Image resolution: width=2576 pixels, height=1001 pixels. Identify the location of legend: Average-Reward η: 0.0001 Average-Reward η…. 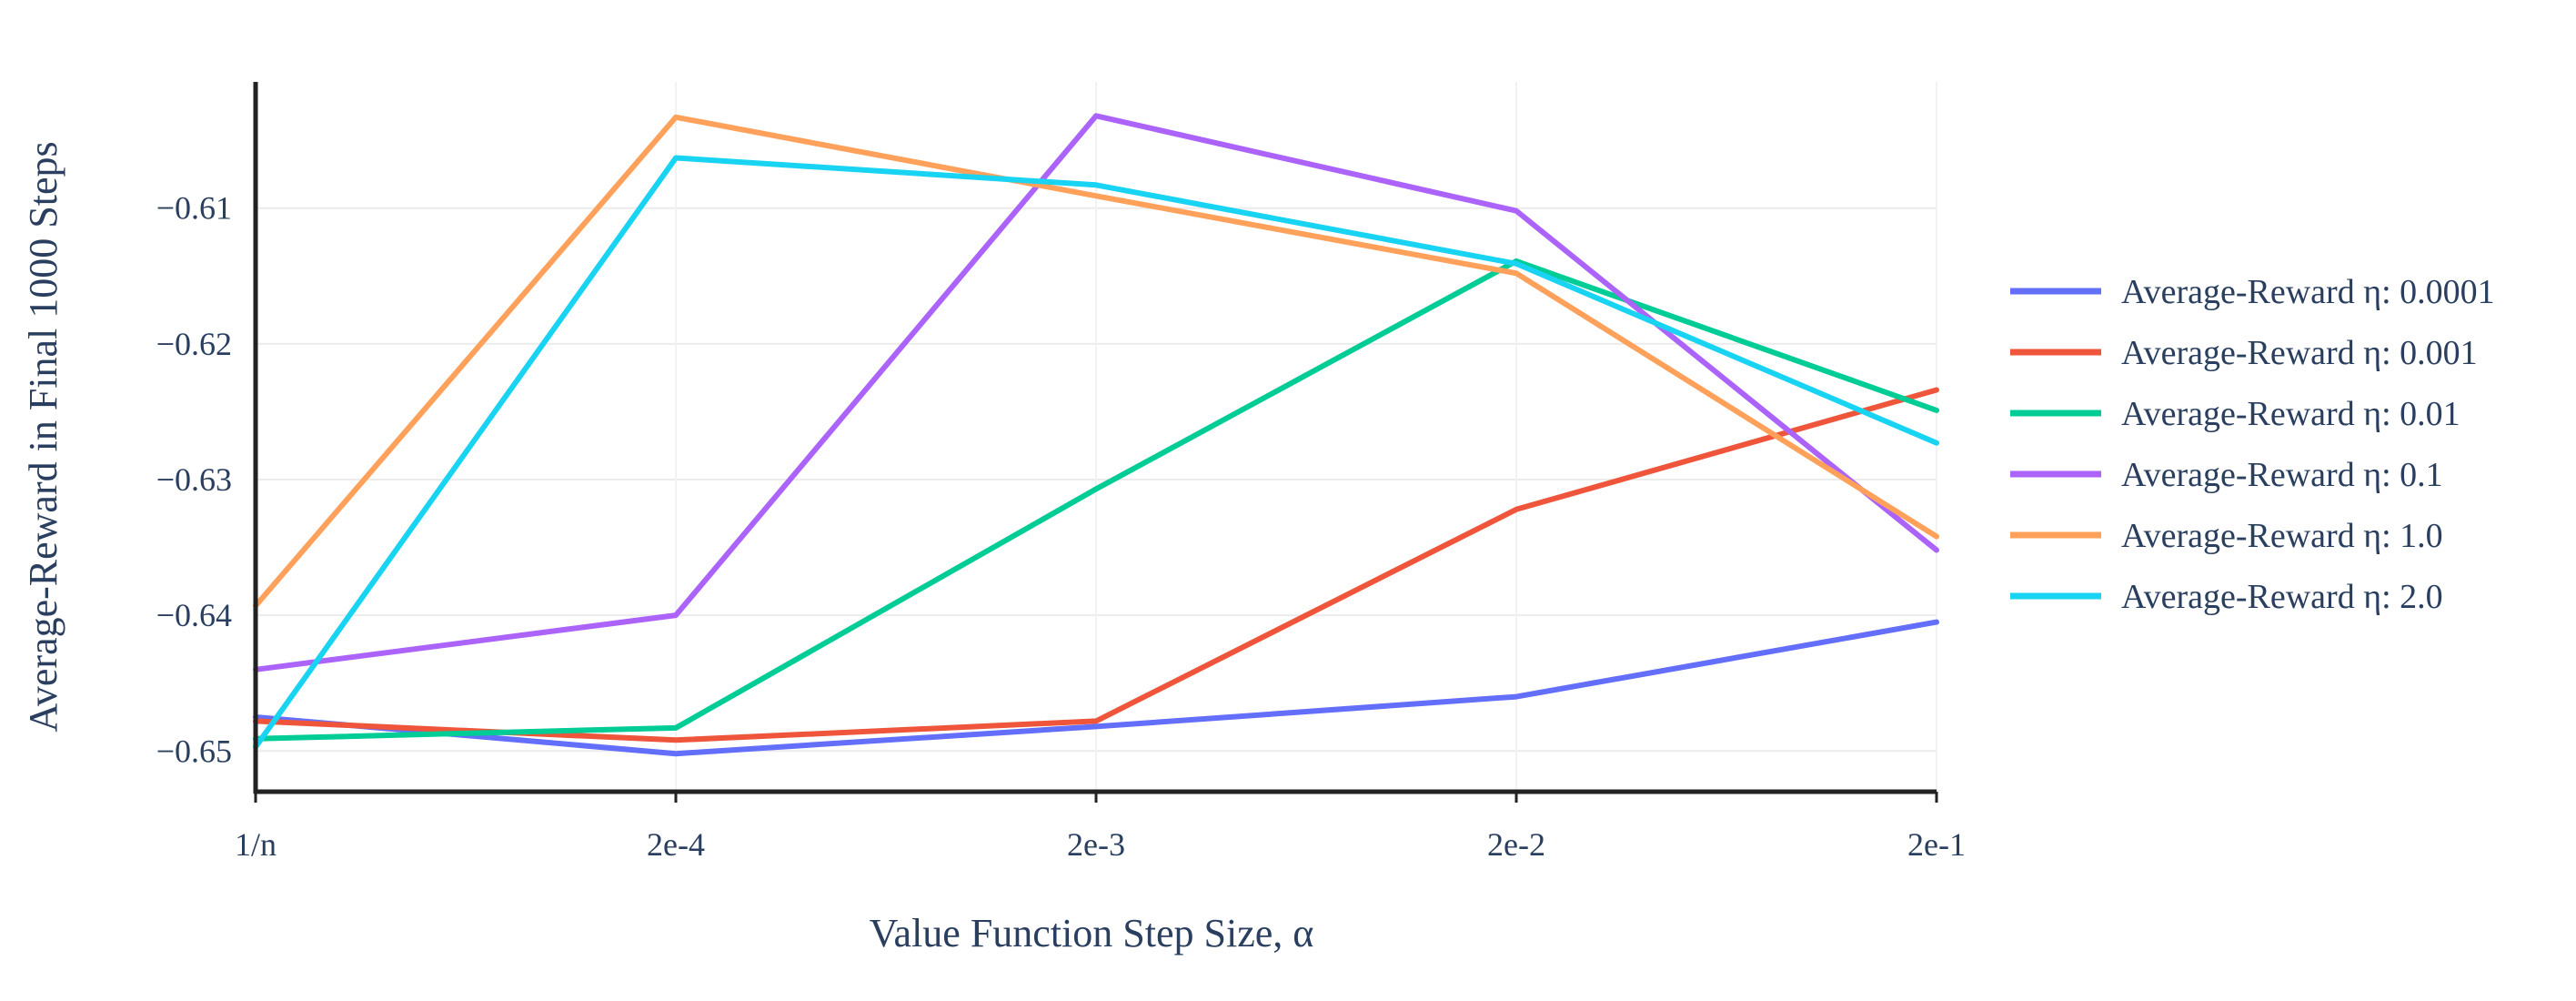
(2252, 445).